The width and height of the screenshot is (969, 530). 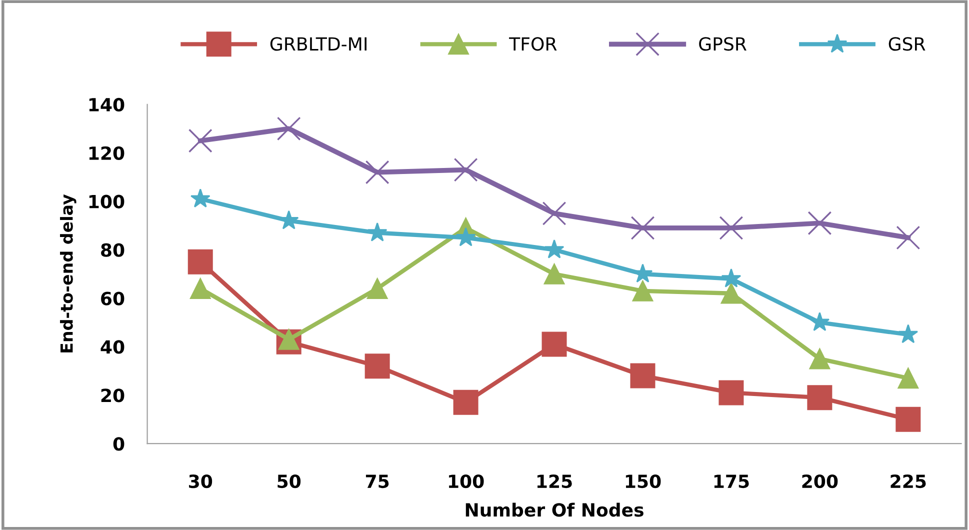 I want to click on y-tick-label: 40, so click(x=112, y=347).